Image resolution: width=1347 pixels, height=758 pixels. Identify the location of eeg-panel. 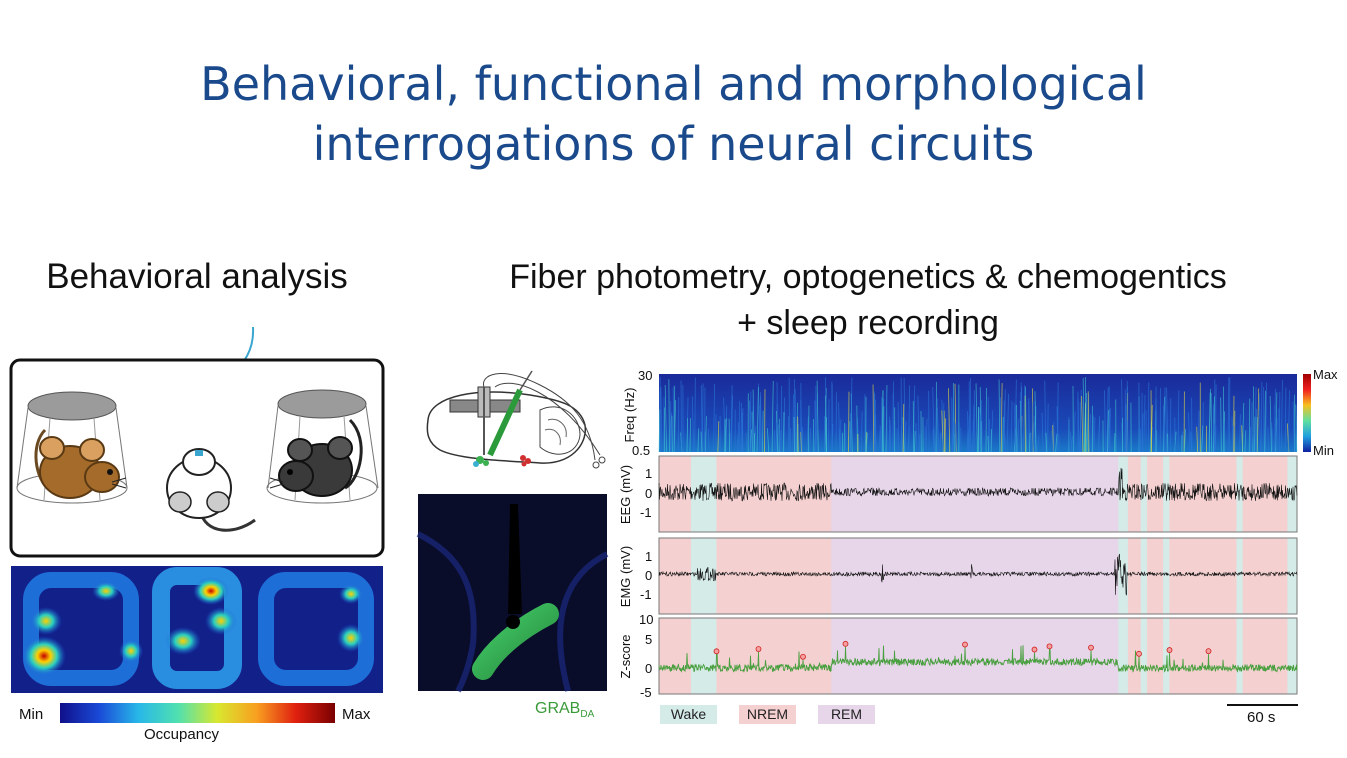
(978, 494).